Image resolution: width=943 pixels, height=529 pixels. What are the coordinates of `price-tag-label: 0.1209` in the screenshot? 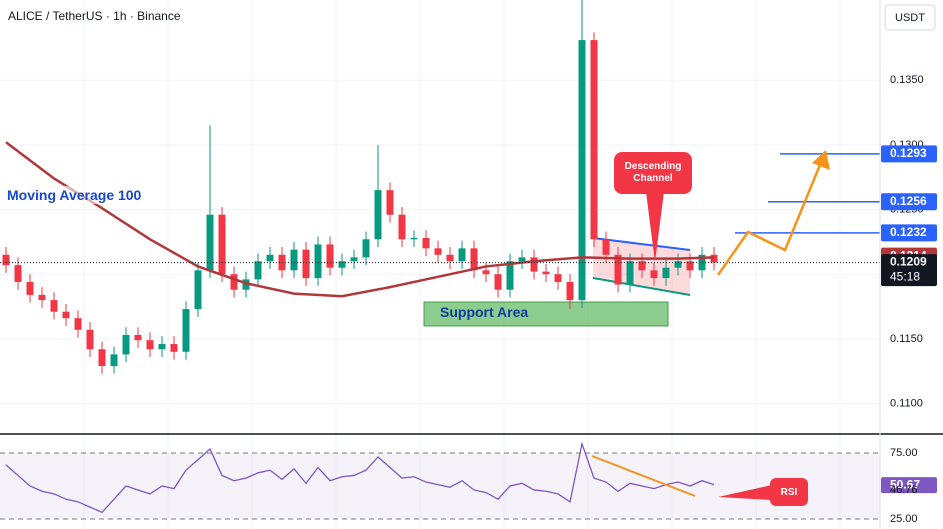 It's located at (908, 262).